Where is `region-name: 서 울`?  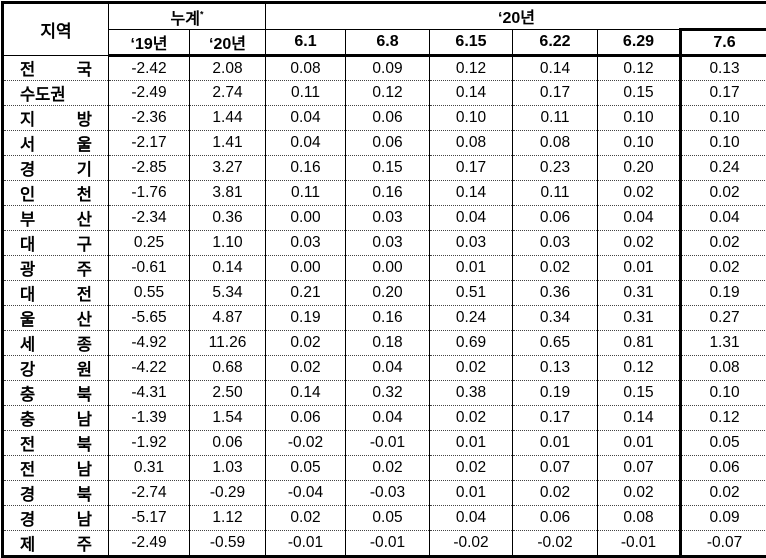
region-name: 서 울 is located at coordinates (56, 143).